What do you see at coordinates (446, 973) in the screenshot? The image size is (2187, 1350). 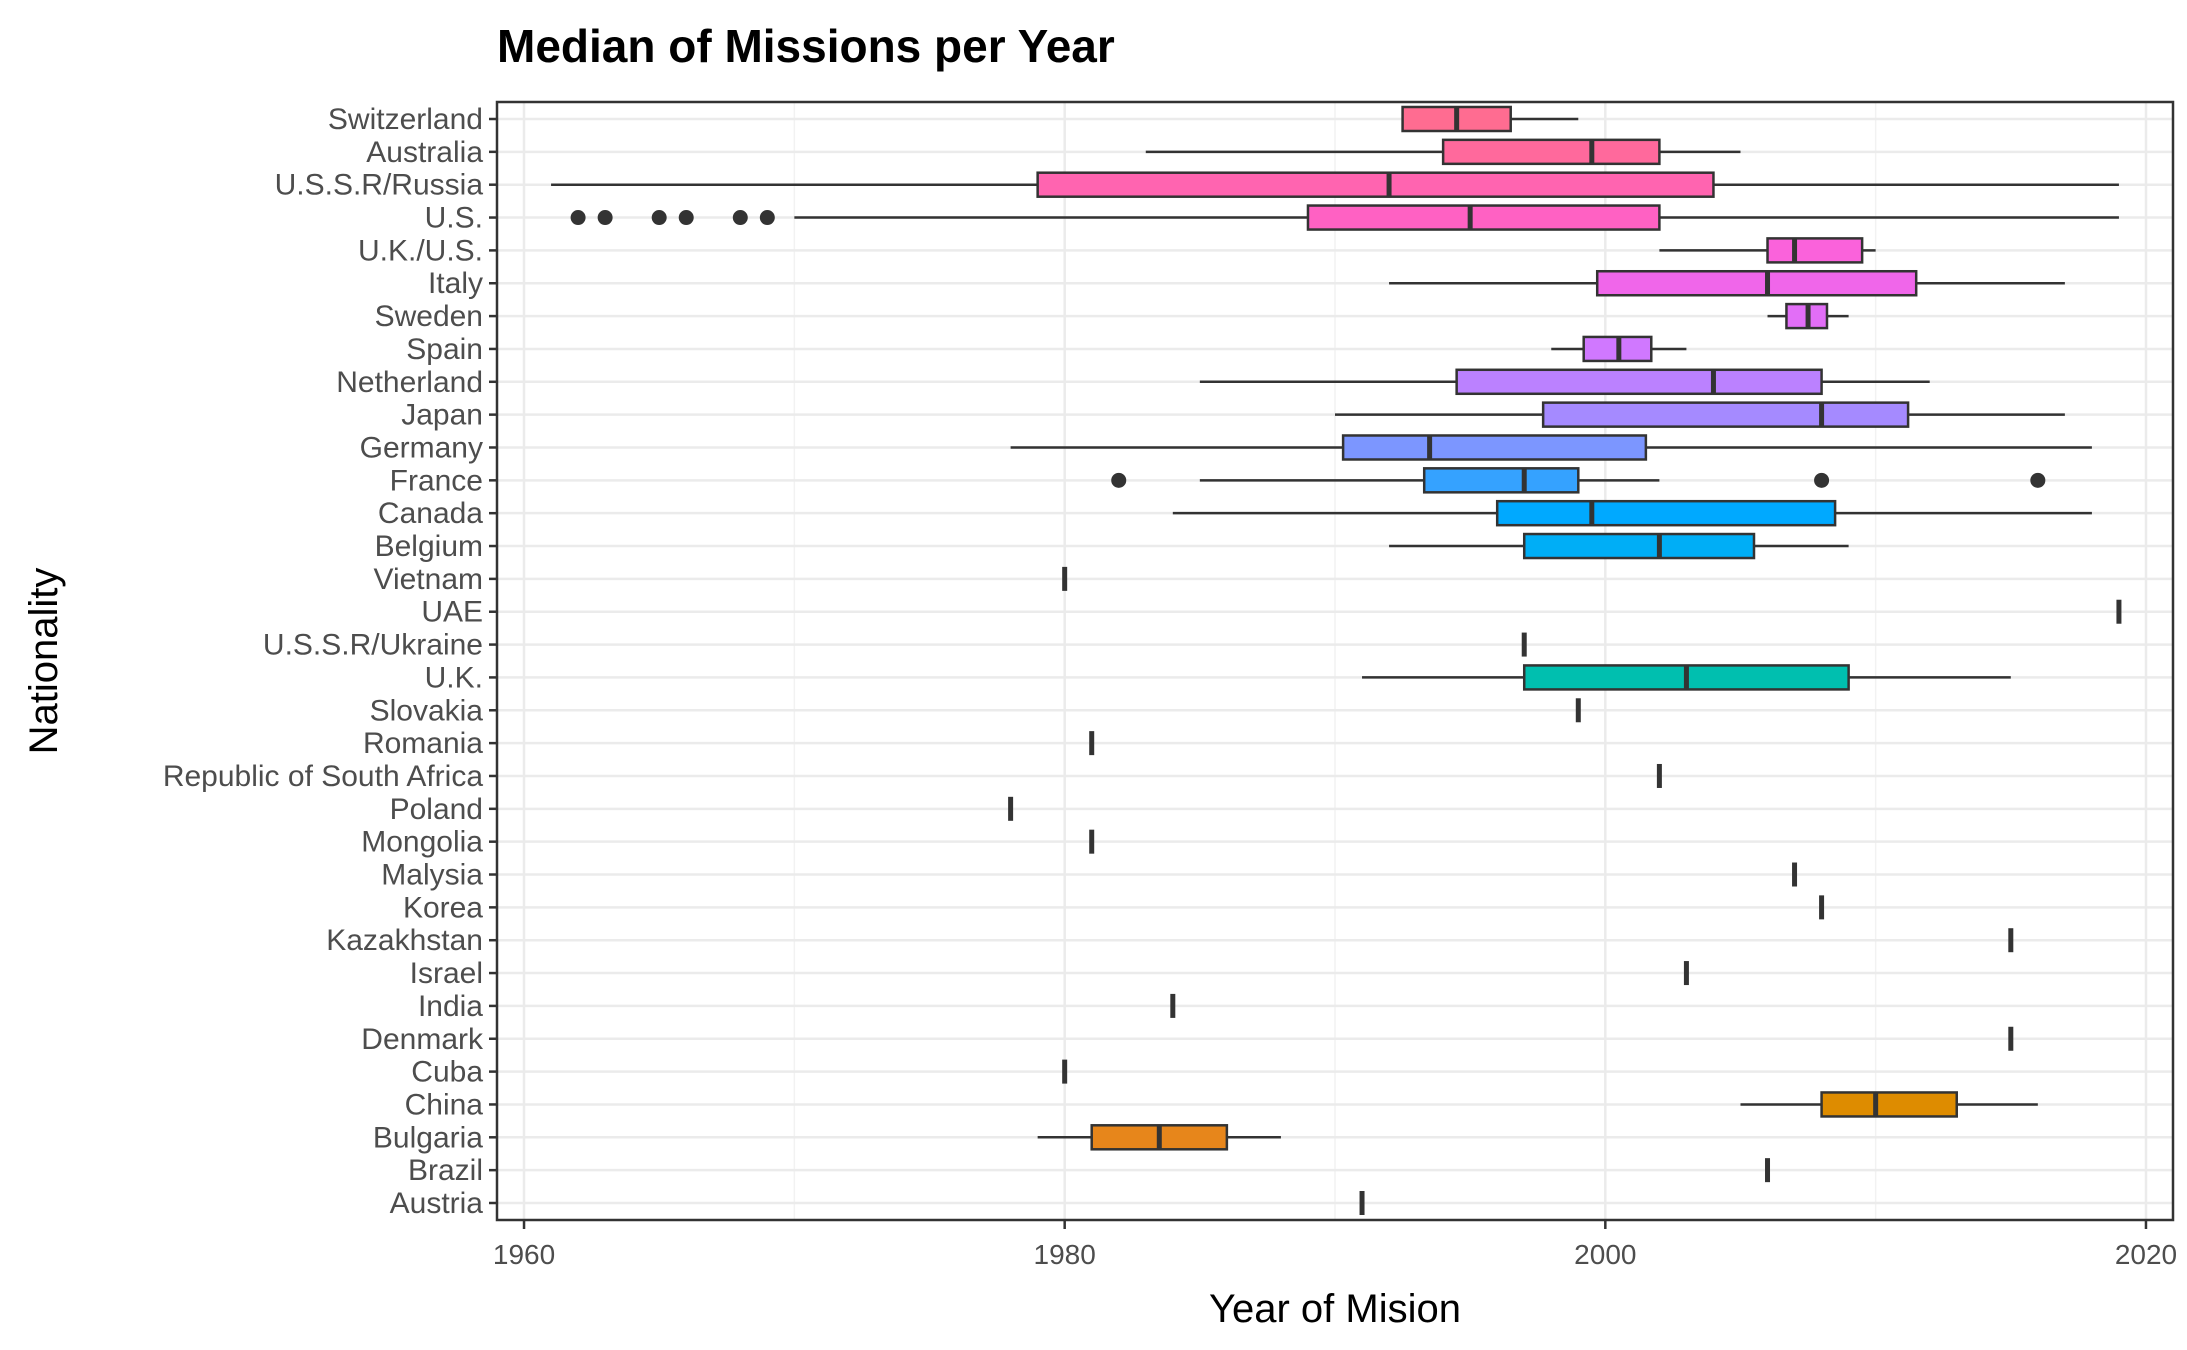 I see `y-tick-label: Israel` at bounding box center [446, 973].